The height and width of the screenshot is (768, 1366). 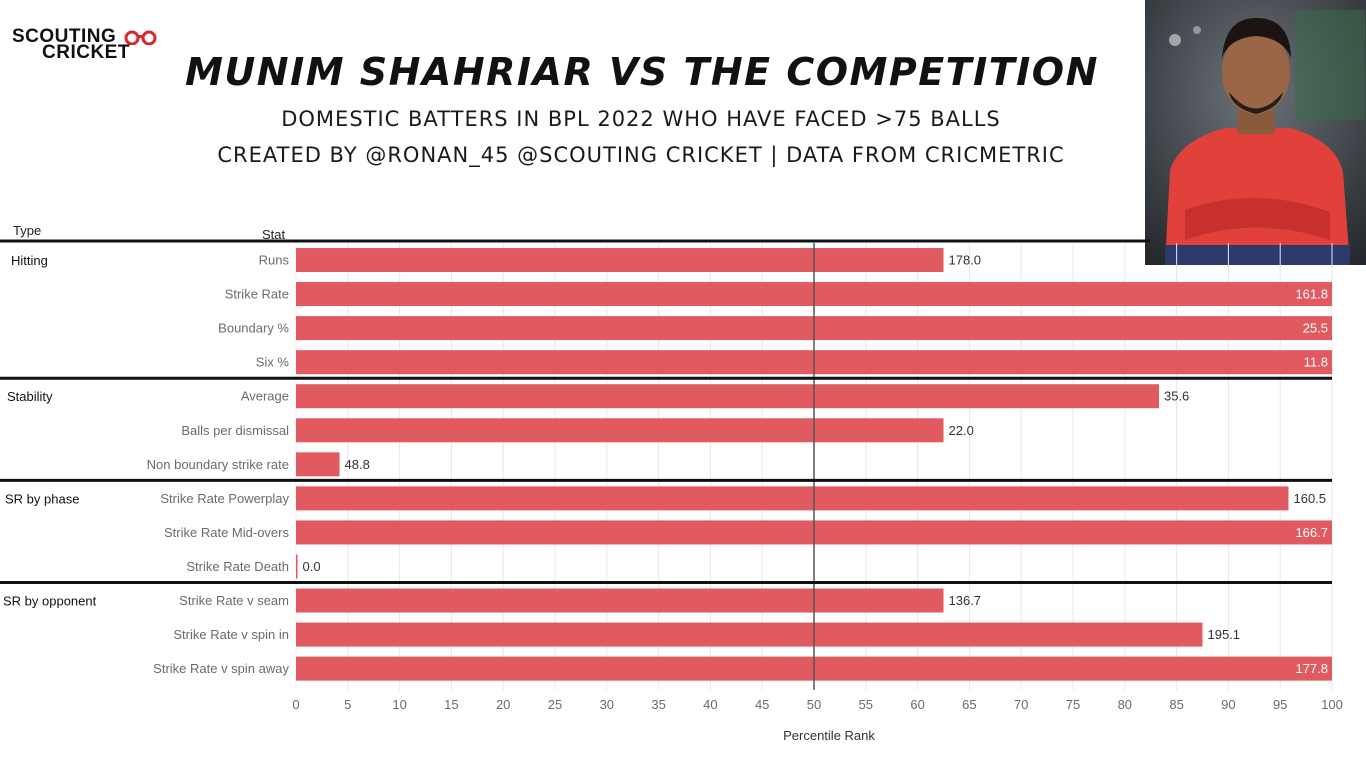 What do you see at coordinates (642, 72) in the screenshot?
I see `chart-title: MUNIM SHAHRIAR VS THE COMPETITION` at bounding box center [642, 72].